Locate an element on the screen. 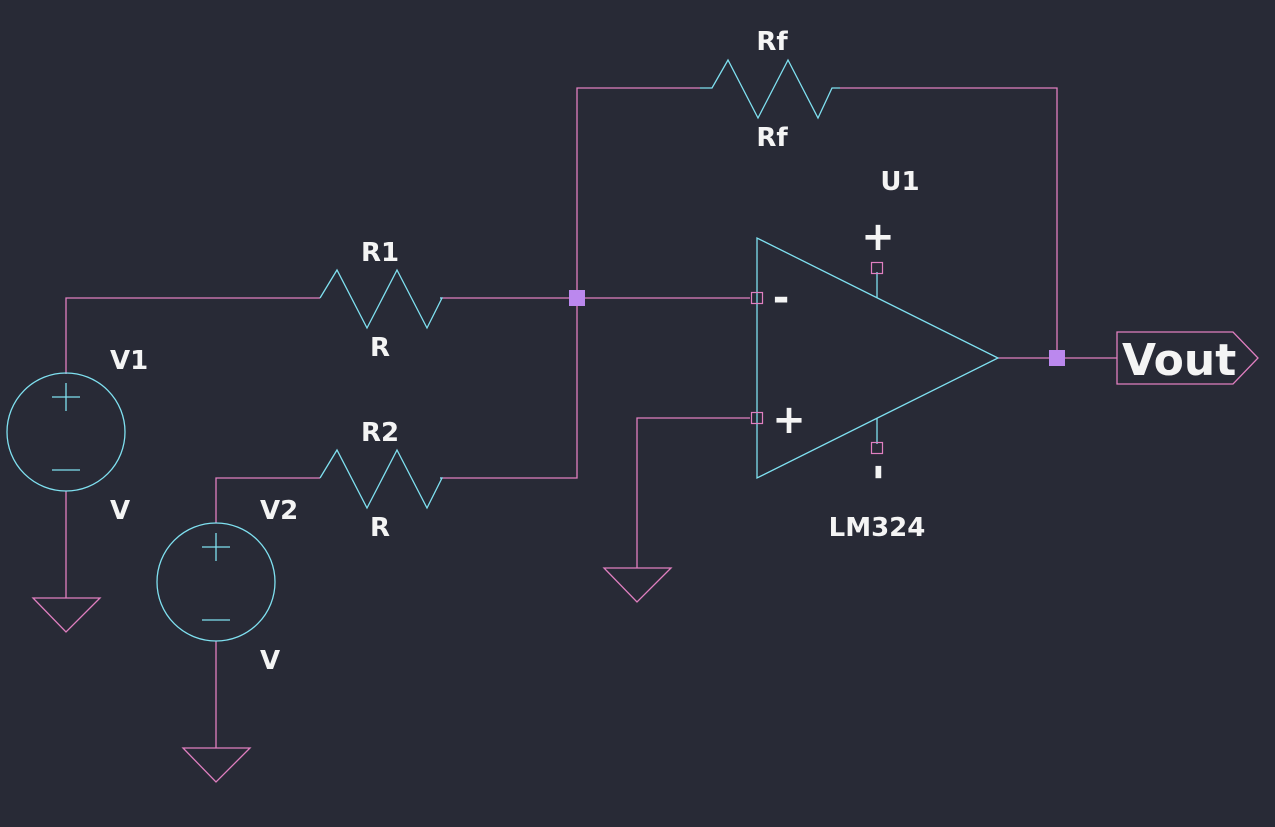 This screenshot has height=827, width=1275. resistor-r2-zigzag is located at coordinates (381, 479).